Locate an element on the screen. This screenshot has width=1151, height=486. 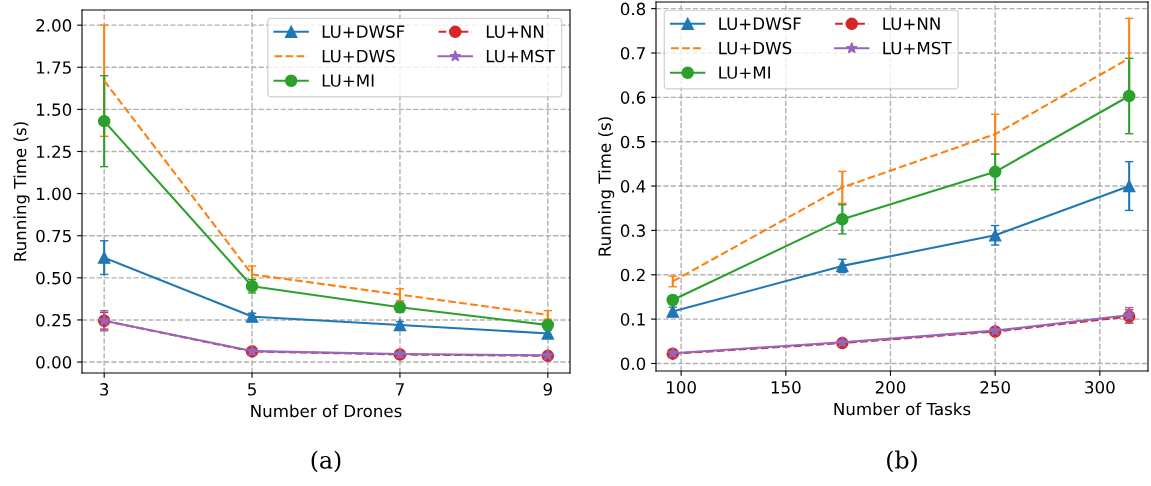
x-tick-label: 150 is located at coordinates (786, 387).